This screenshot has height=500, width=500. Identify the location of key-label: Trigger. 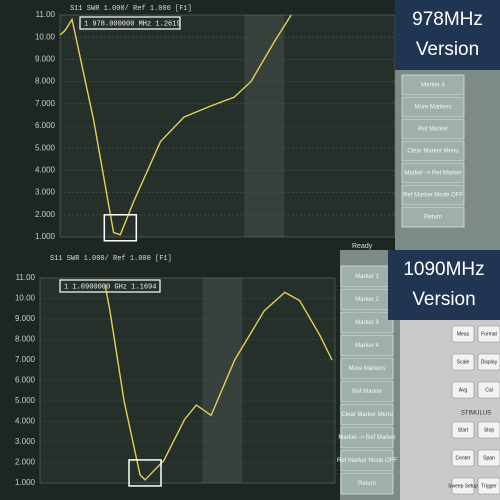
(489, 486).